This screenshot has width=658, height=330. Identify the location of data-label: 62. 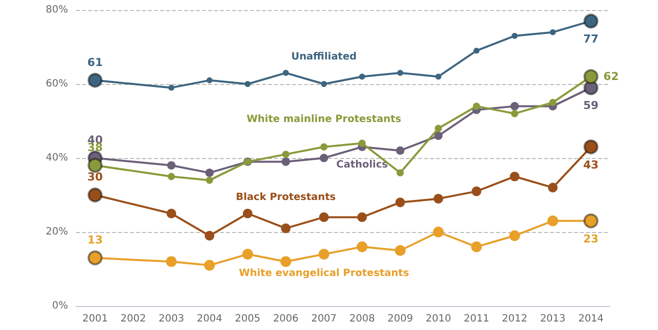
(611, 77).